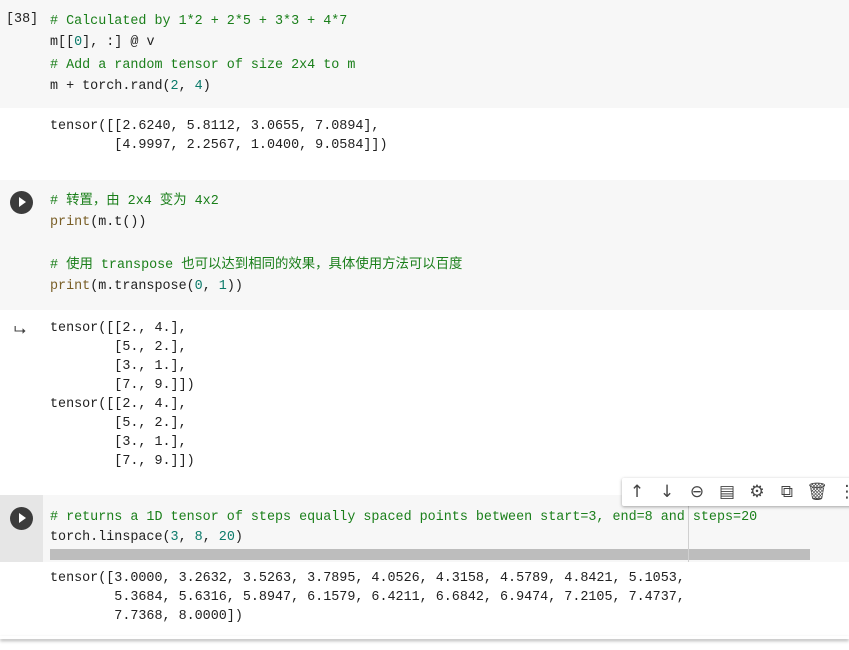  Describe the element at coordinates (430, 554) in the screenshot. I see `horizontal-scrollbar` at that location.